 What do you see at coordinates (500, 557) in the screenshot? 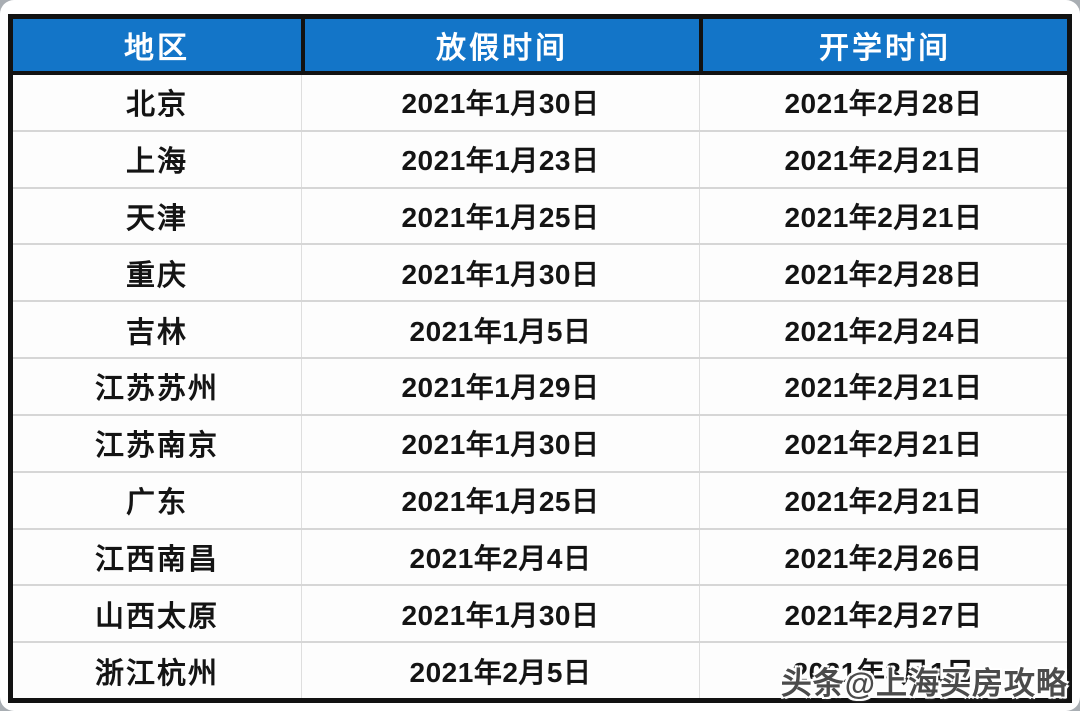
I see `holiday-date-cell: 2021年2月4日` at bounding box center [500, 557].